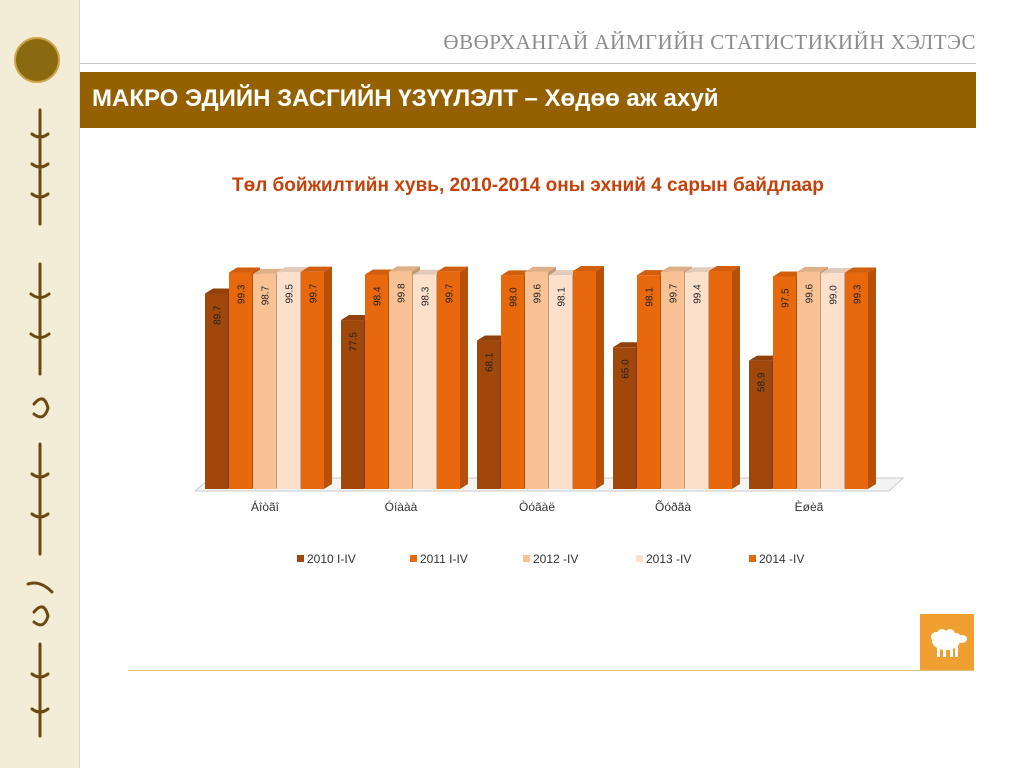  What do you see at coordinates (402, 293) in the screenshot?
I see `data-label: 99.8` at bounding box center [402, 293].